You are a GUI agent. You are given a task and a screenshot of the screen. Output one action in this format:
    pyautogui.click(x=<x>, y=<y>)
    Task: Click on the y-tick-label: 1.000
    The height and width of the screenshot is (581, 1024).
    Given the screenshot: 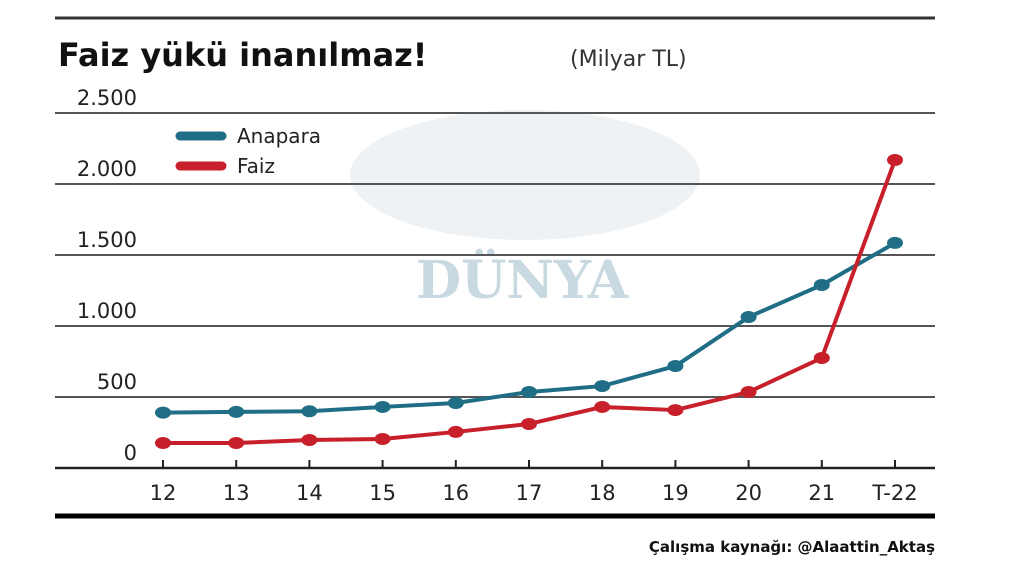 What is the action you would take?
    pyautogui.click(x=107, y=311)
    